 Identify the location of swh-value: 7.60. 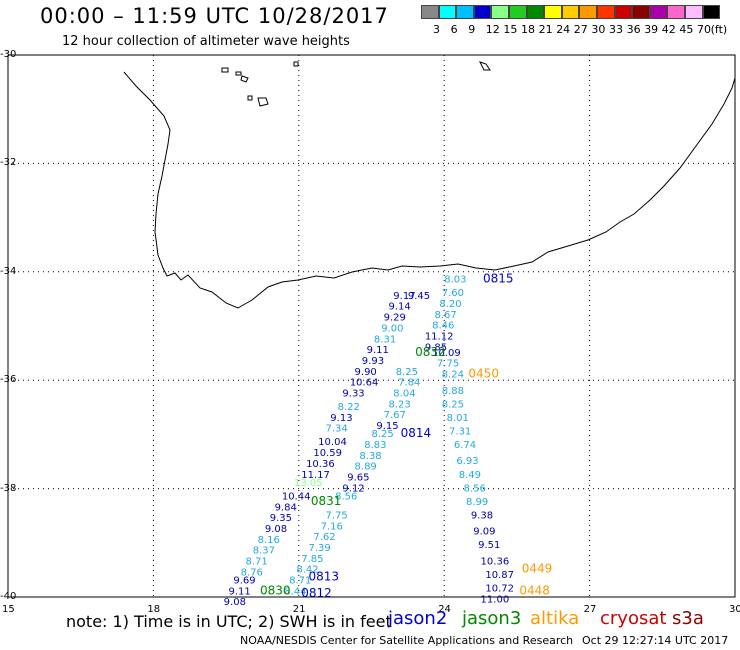
(453, 293).